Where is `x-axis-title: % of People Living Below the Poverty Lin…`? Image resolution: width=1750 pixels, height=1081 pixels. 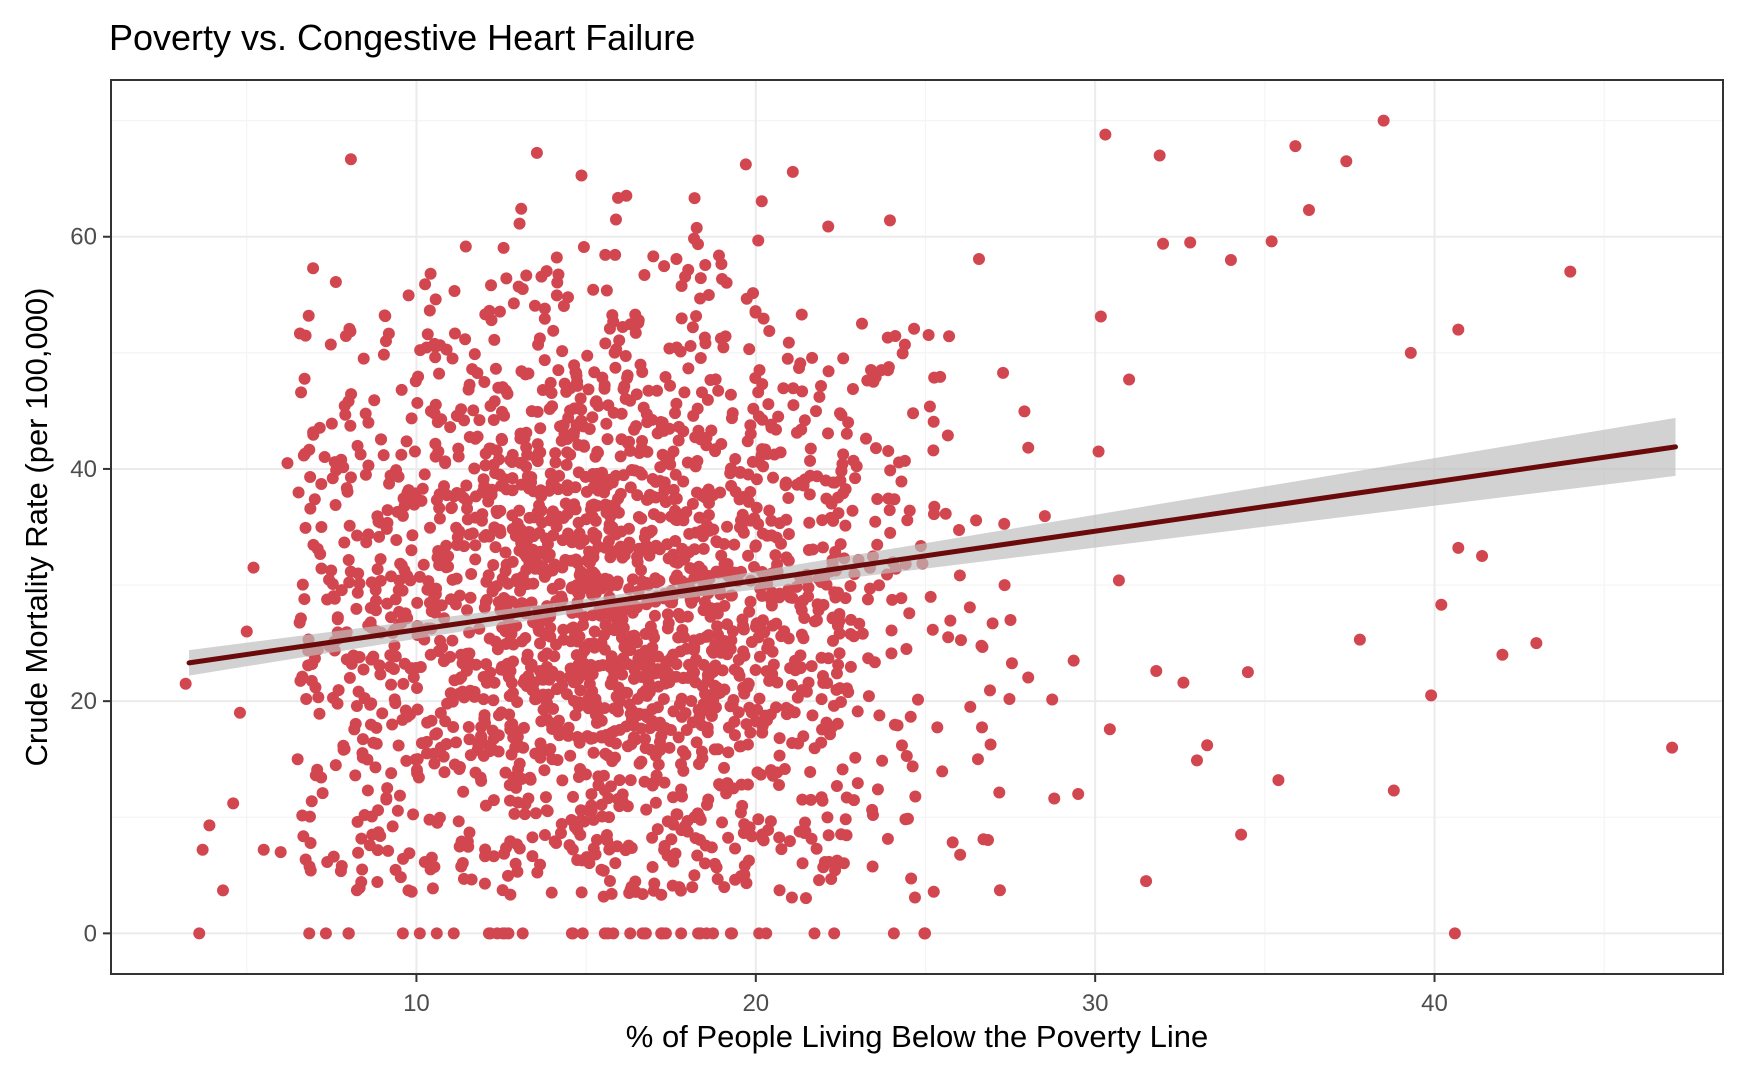
x-axis-title: % of People Living Below the Poverty Lin… is located at coordinates (917, 1036).